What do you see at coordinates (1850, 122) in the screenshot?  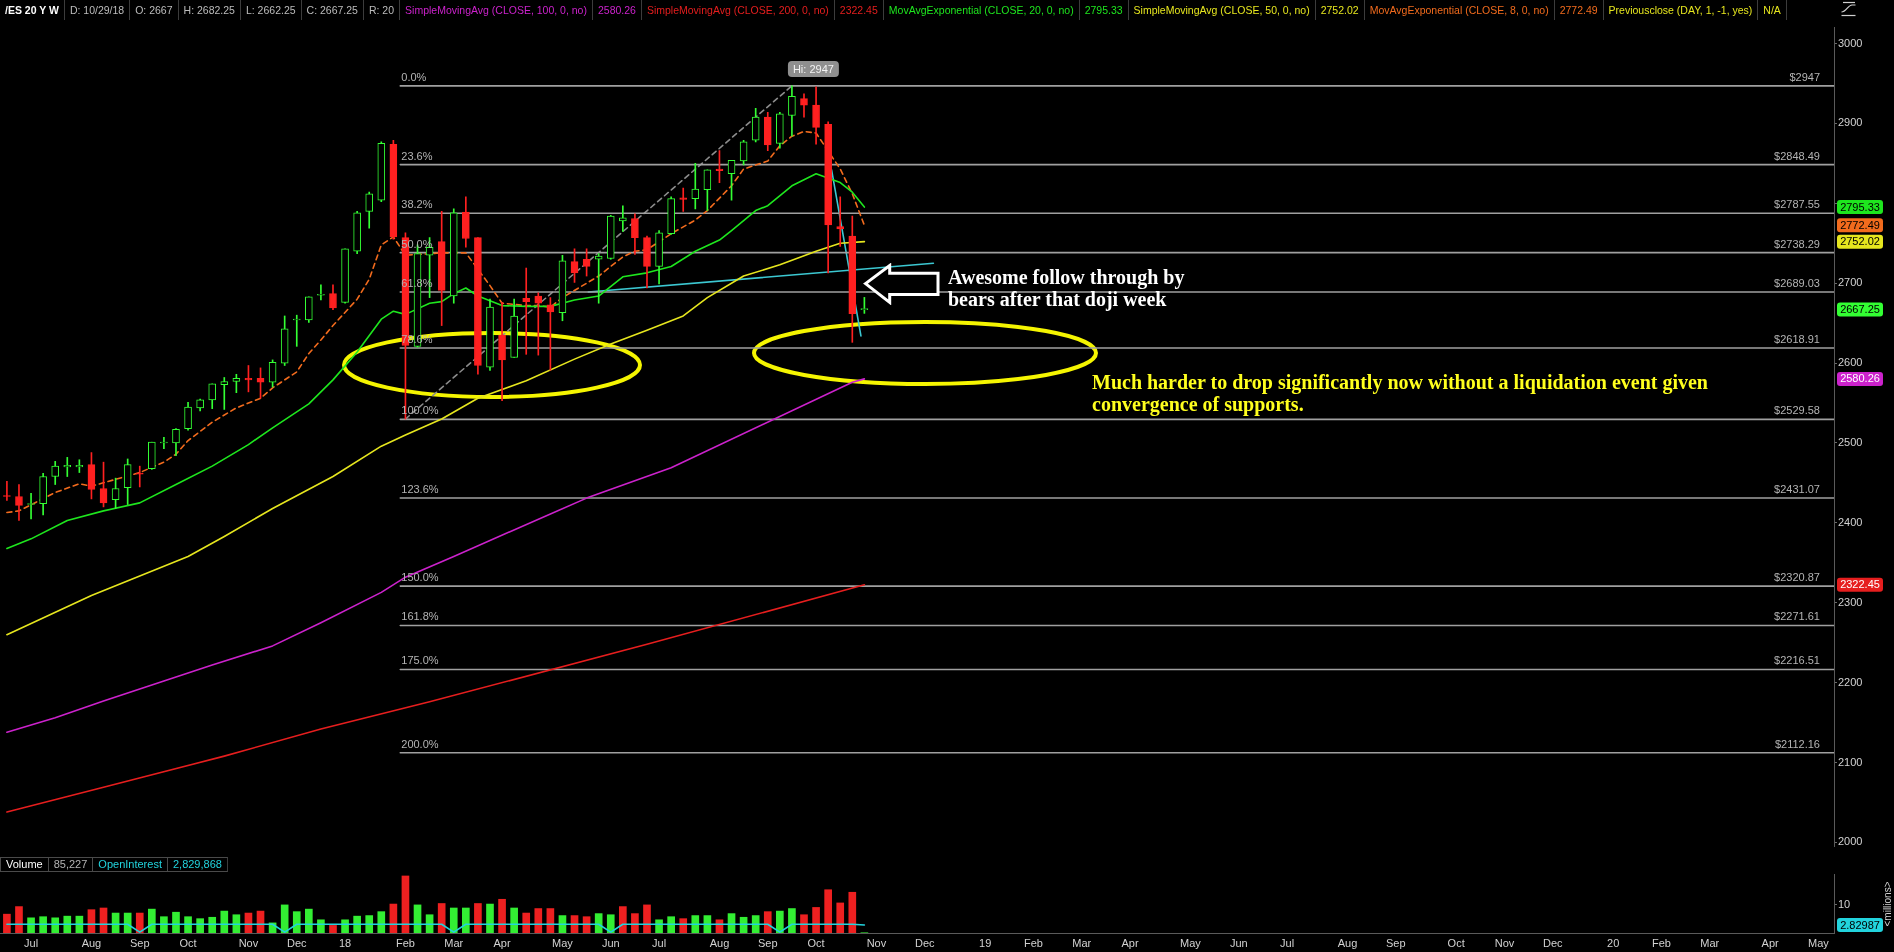 I see `y-tick-label: 2900` at bounding box center [1850, 122].